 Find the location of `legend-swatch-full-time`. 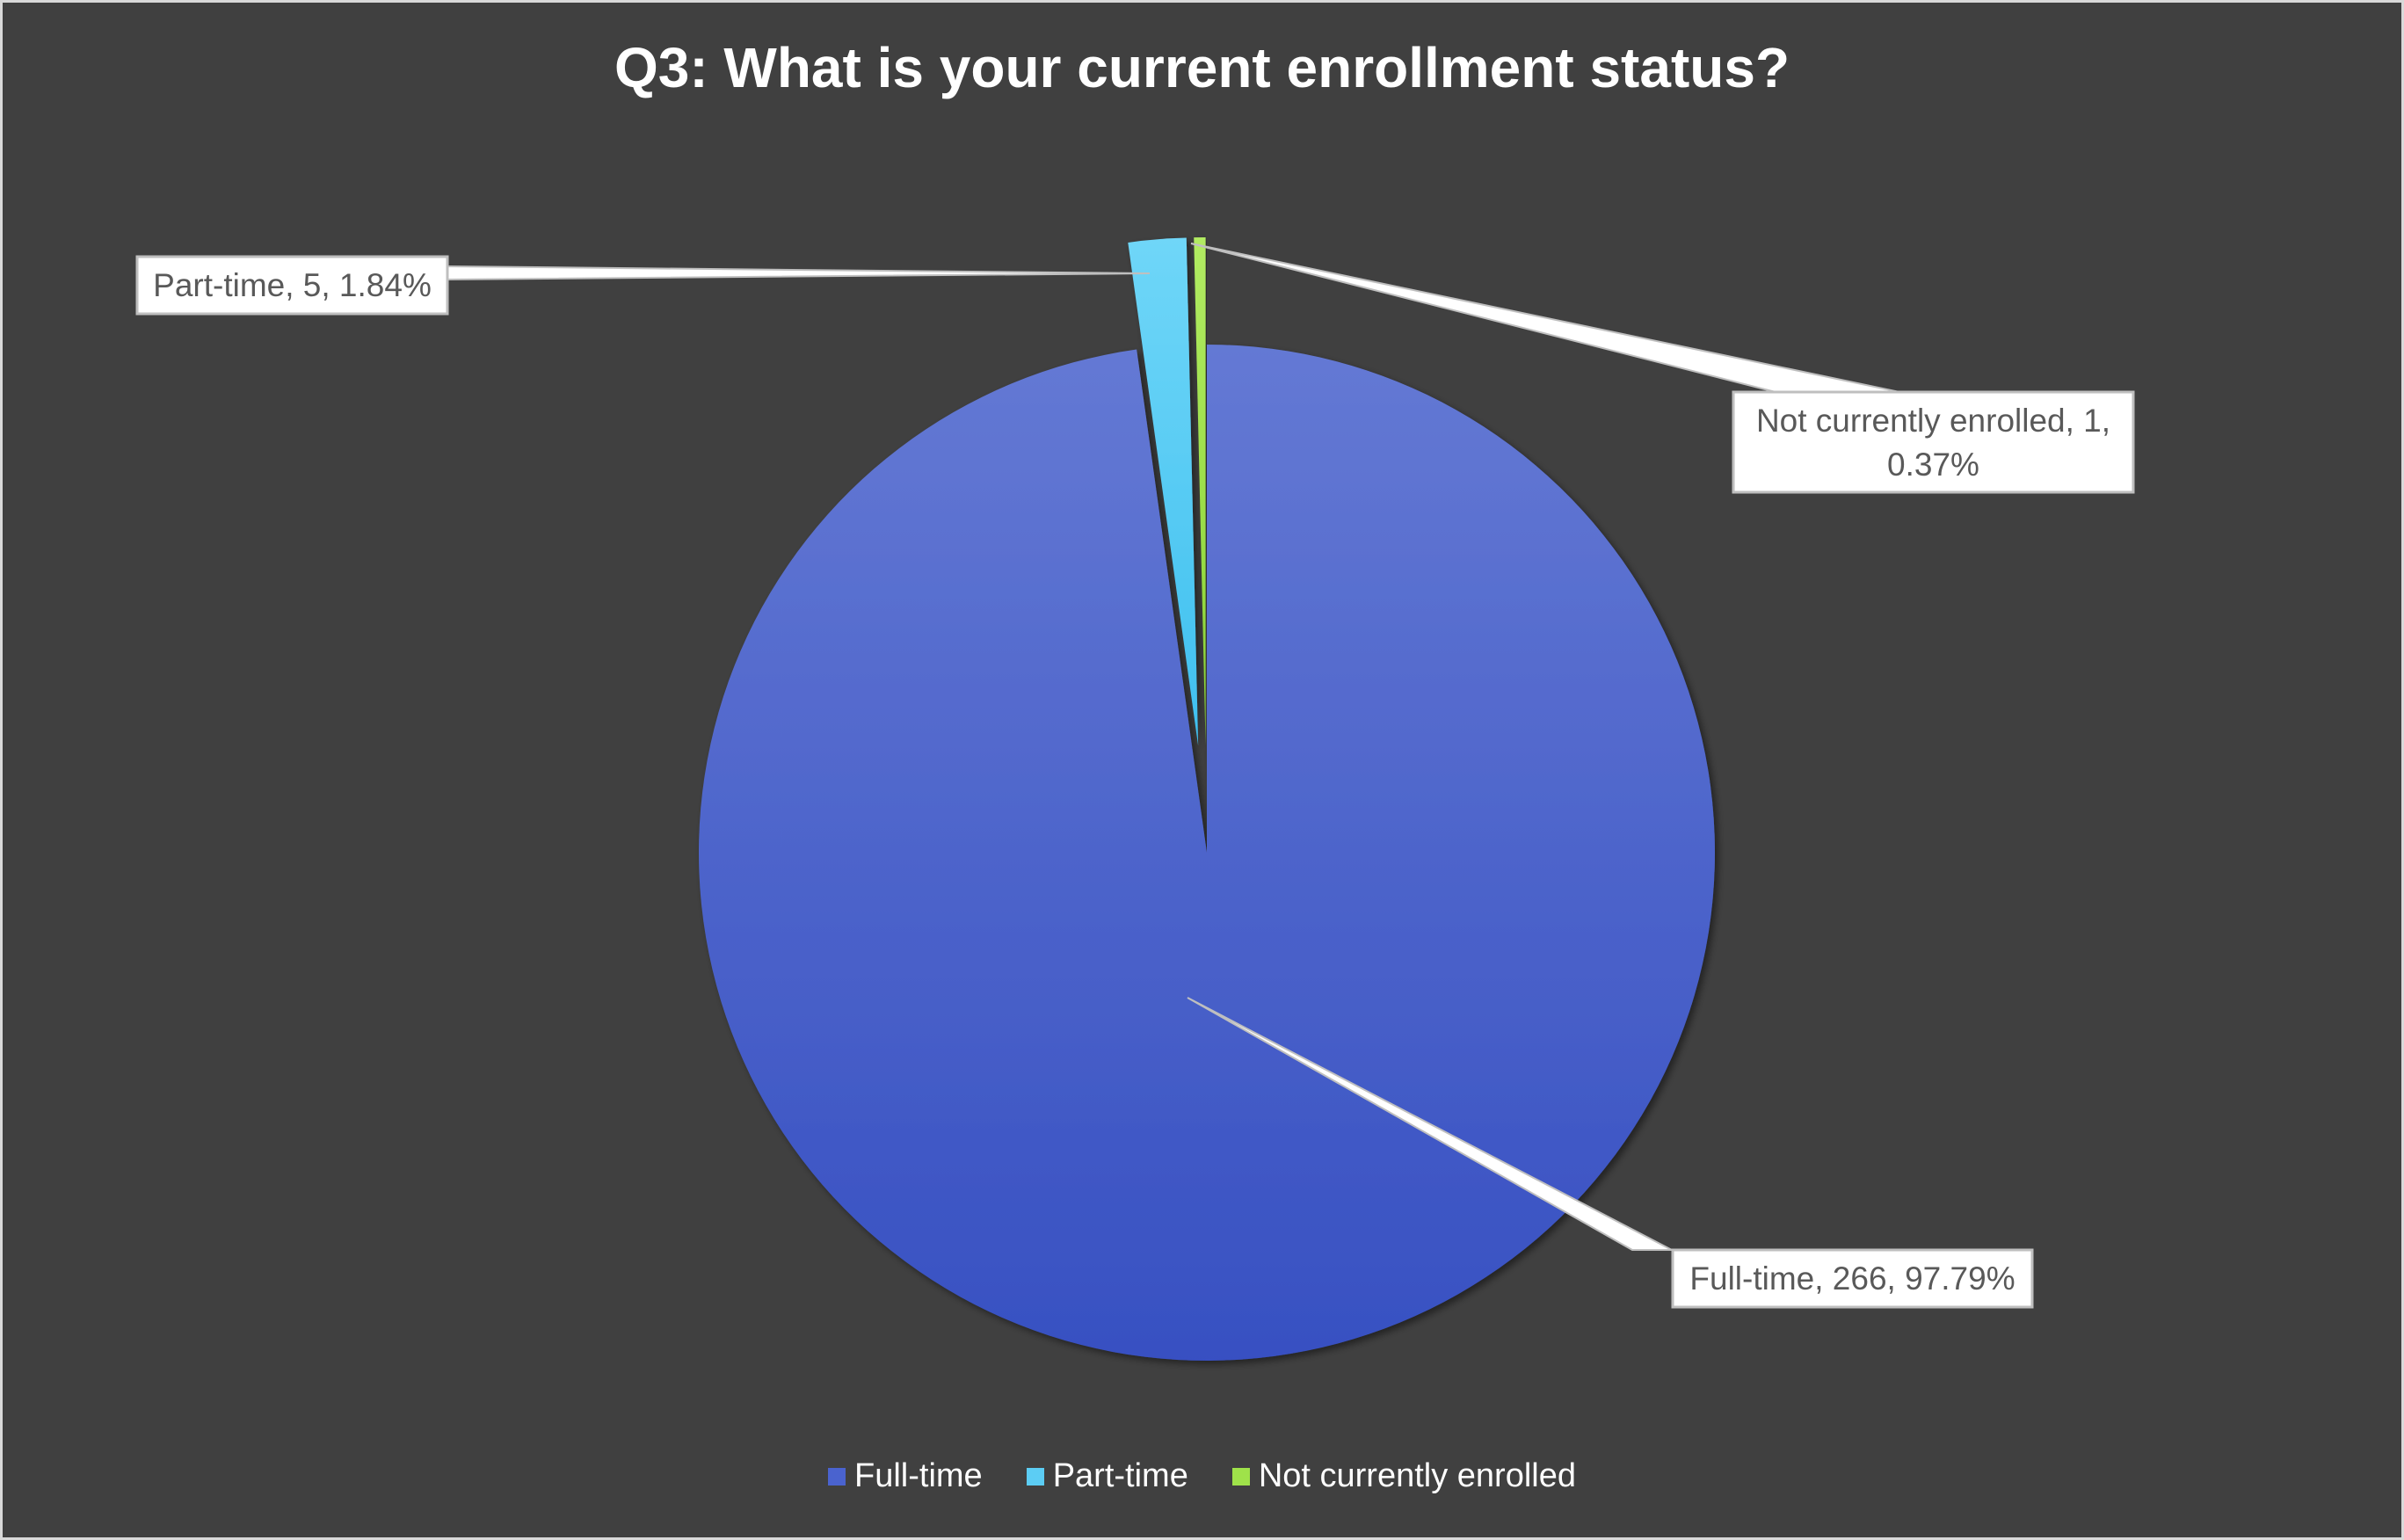

legend-swatch-full-time is located at coordinates (837, 1476).